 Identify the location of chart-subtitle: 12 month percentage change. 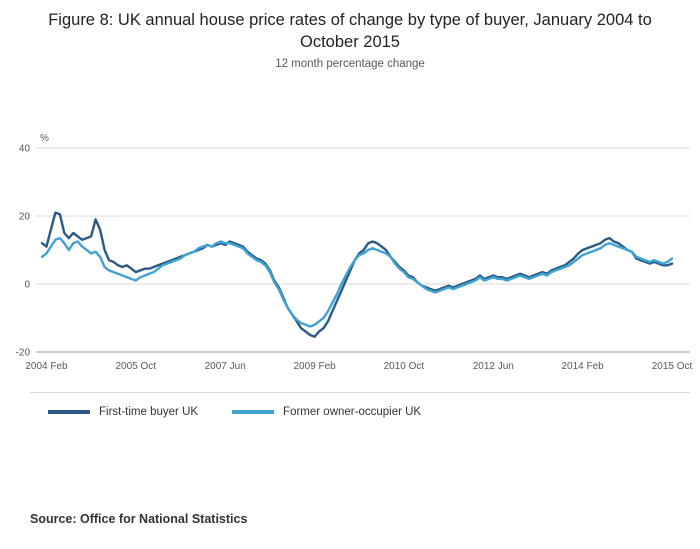
(350, 64).